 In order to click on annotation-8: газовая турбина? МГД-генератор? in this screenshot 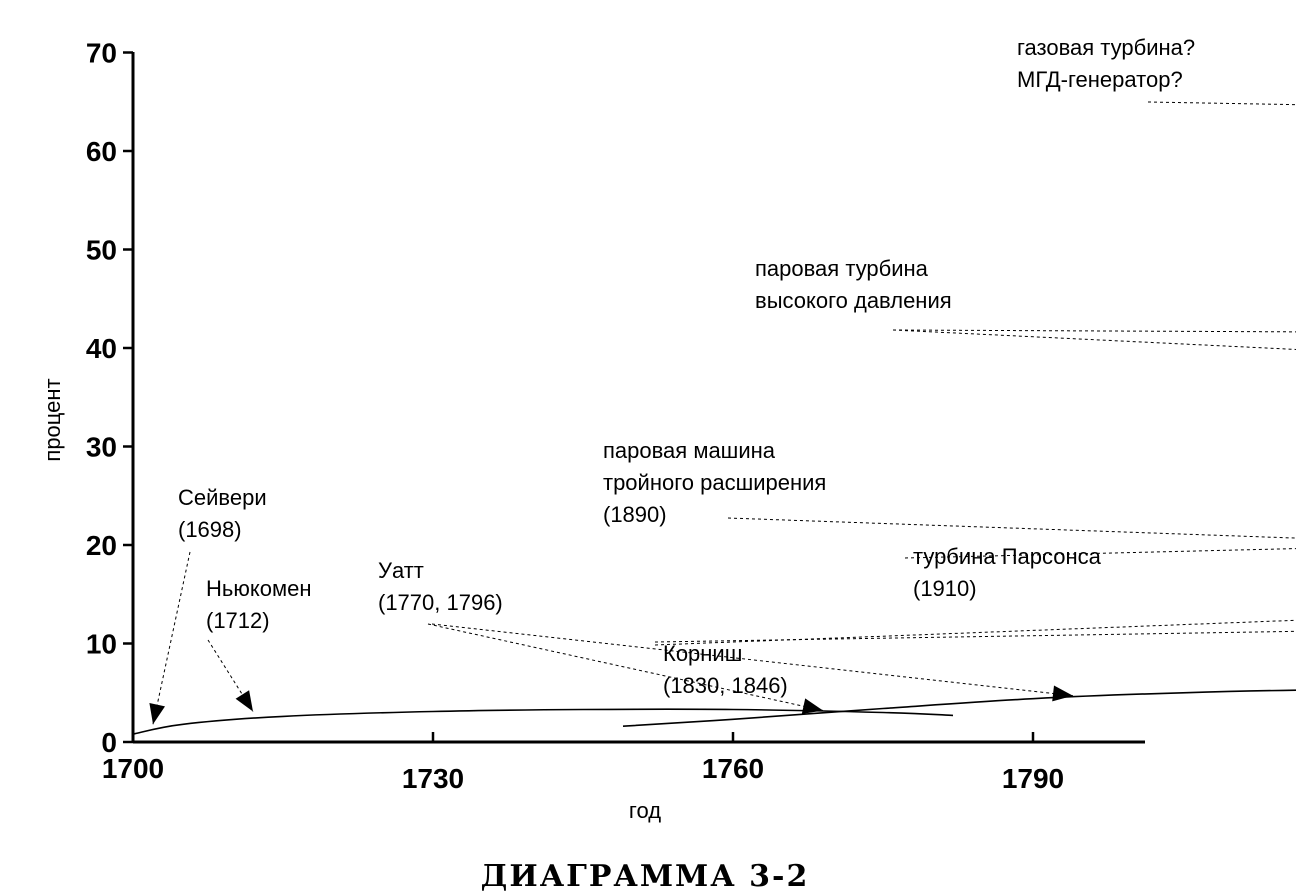, I will do `click(1156, 70)`.